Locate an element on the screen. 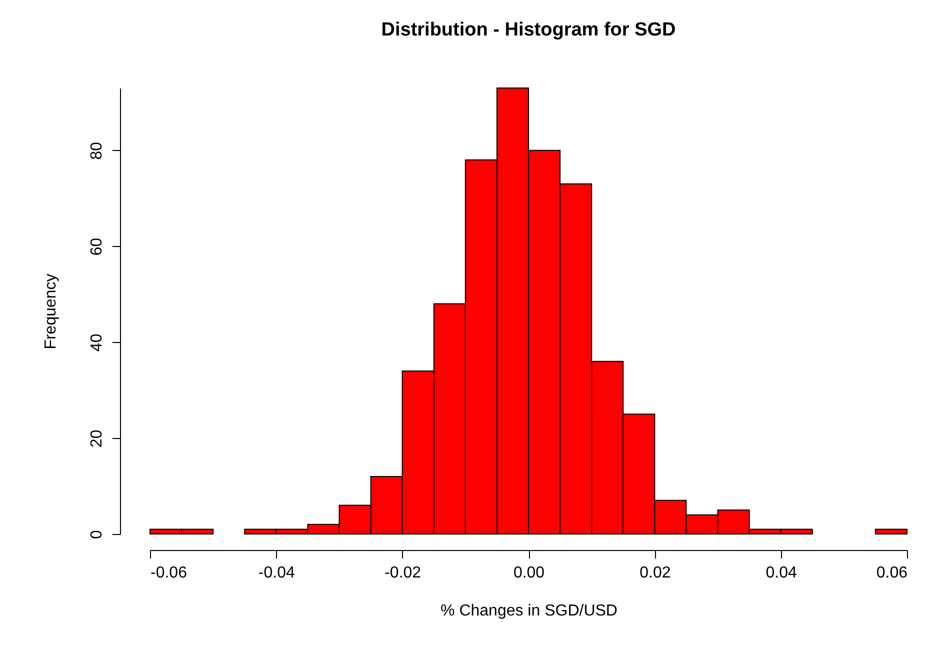  x-tick-label: 0.02 is located at coordinates (655, 573).